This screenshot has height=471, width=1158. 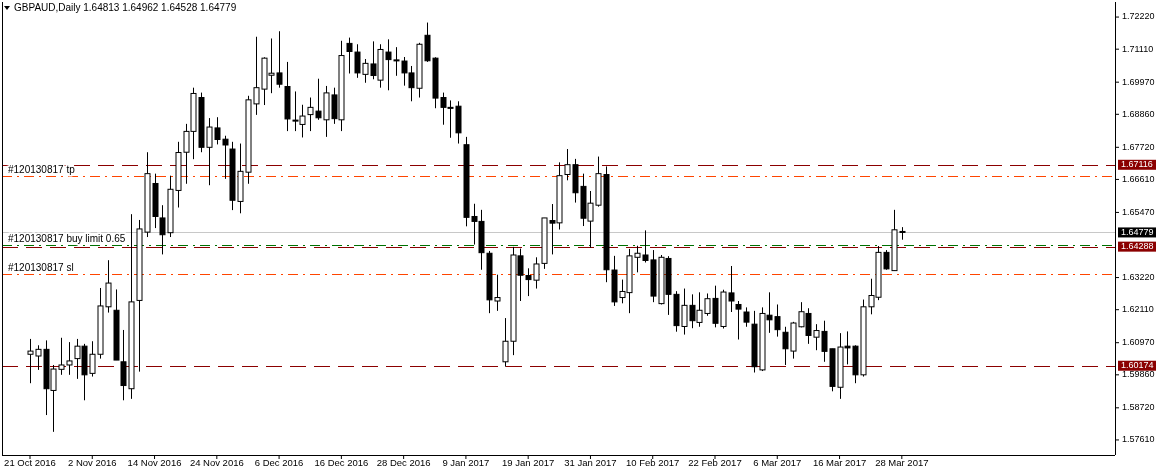 What do you see at coordinates (1138, 146) in the screenshot?
I see `y-tick-label: 1.67720` at bounding box center [1138, 146].